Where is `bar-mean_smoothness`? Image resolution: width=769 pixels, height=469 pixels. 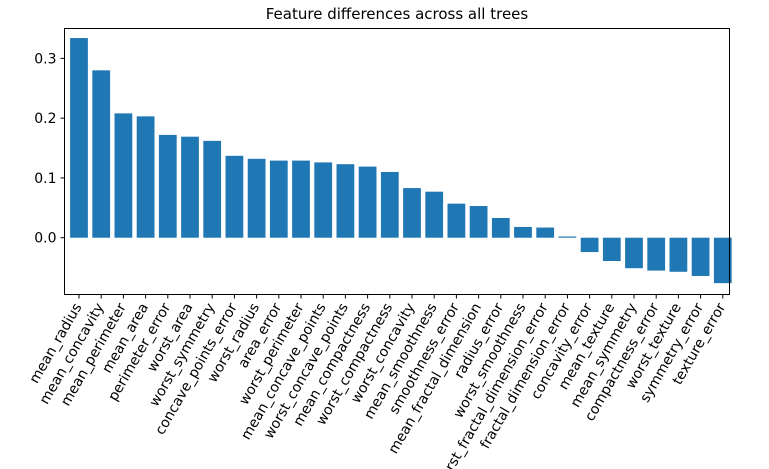
bar-mean_smoothness is located at coordinates (434, 214).